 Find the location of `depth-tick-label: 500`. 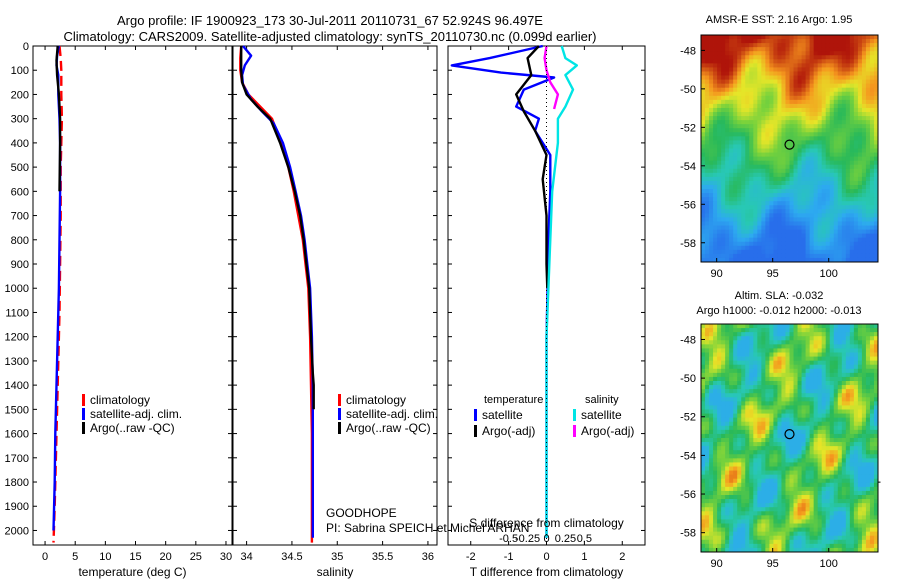

depth-tick-label: 500 is located at coordinates (20, 168).